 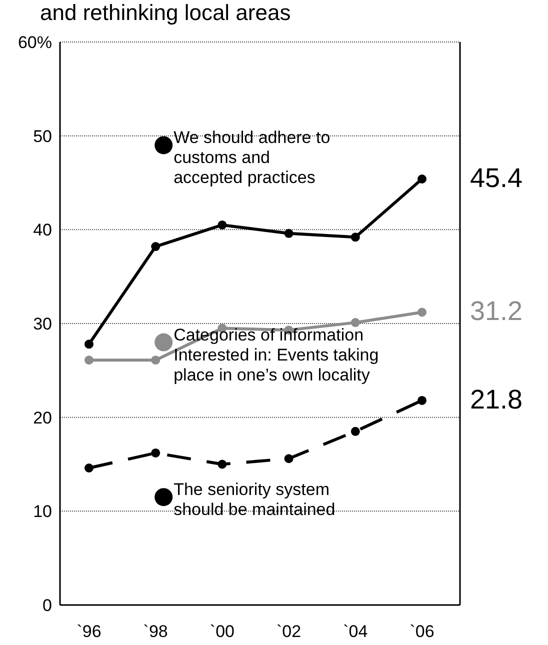 I want to click on y-tick-label: 10, so click(x=42, y=512).